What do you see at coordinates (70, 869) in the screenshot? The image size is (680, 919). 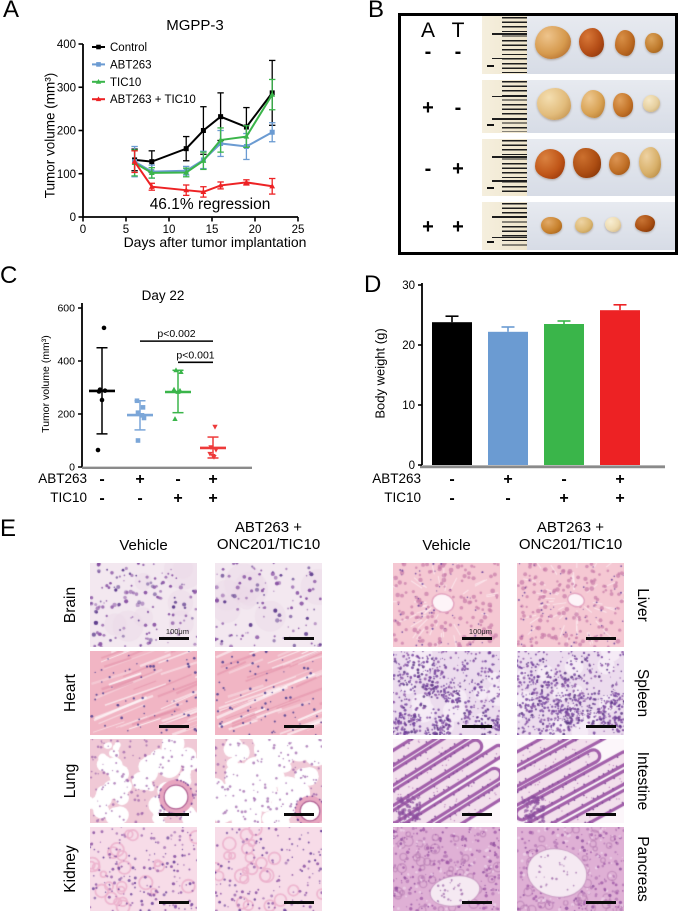 I see `tissue-row-label-kidney: Kidney` at bounding box center [70, 869].